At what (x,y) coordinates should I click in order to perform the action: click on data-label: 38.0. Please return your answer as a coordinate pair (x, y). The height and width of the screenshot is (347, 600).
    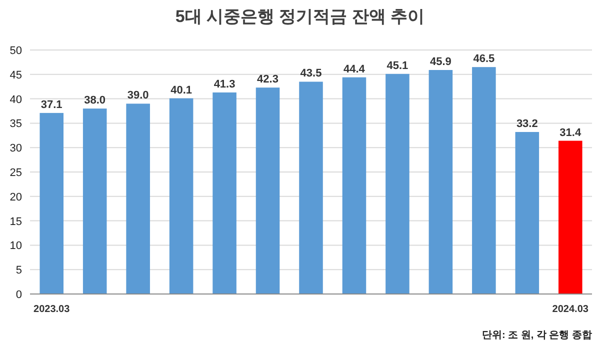
    Looking at the image, I should click on (95, 100).